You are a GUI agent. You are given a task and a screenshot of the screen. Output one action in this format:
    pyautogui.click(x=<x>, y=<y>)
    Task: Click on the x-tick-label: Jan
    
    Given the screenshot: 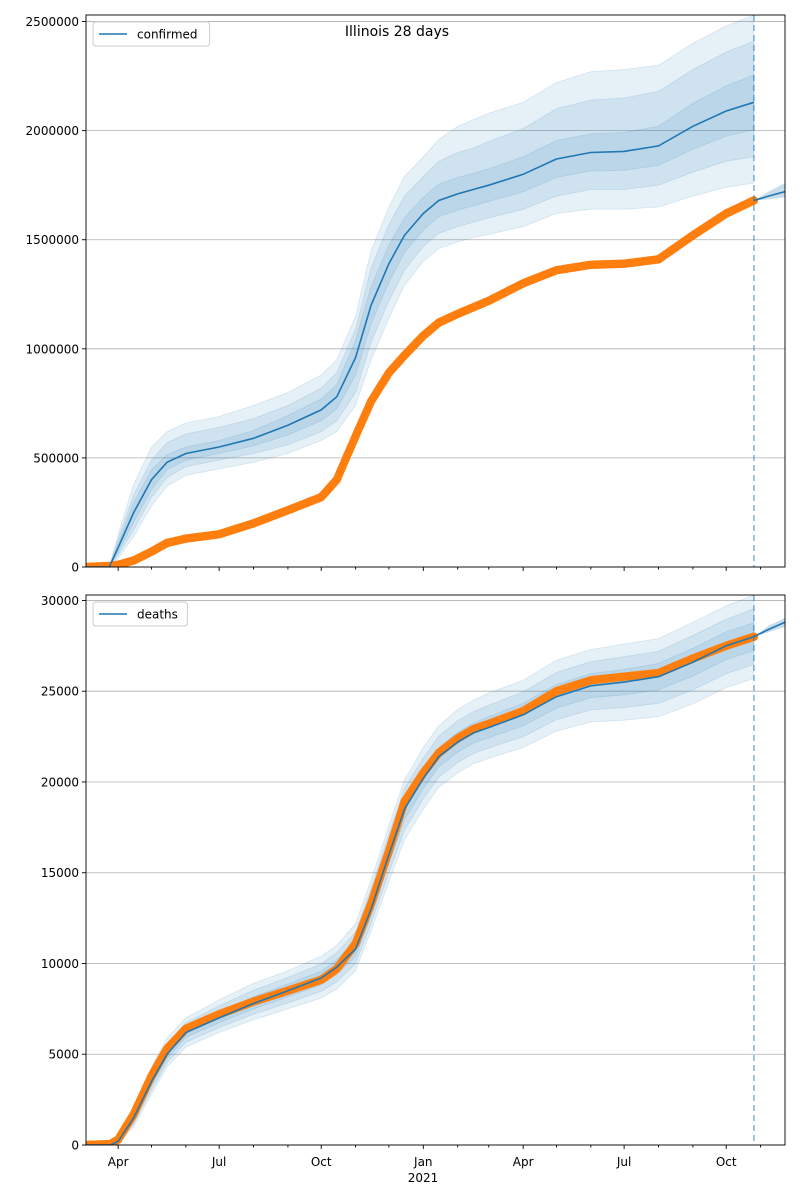 What is the action you would take?
    pyautogui.click(x=423, y=1162)
    